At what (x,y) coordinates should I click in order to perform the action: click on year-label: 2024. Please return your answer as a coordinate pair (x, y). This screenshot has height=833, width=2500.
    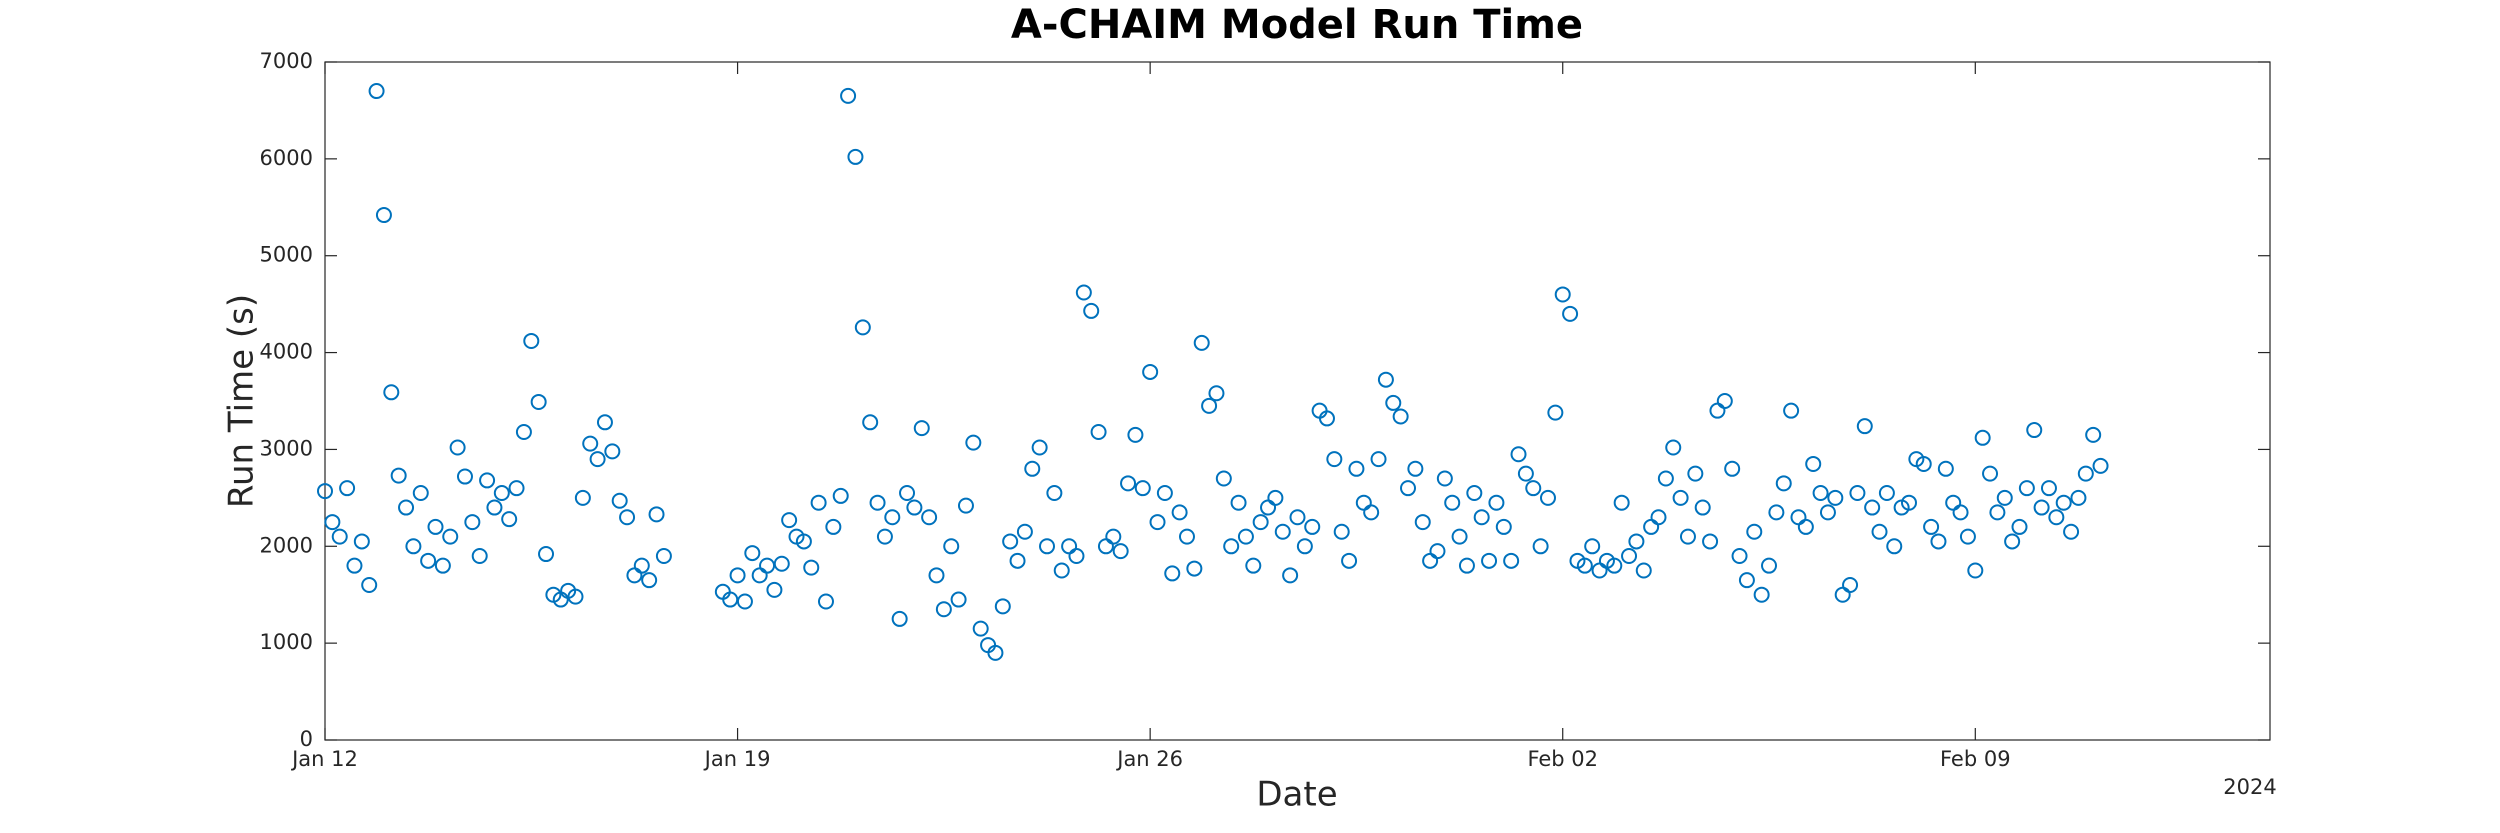
    Looking at the image, I should click on (2249, 787).